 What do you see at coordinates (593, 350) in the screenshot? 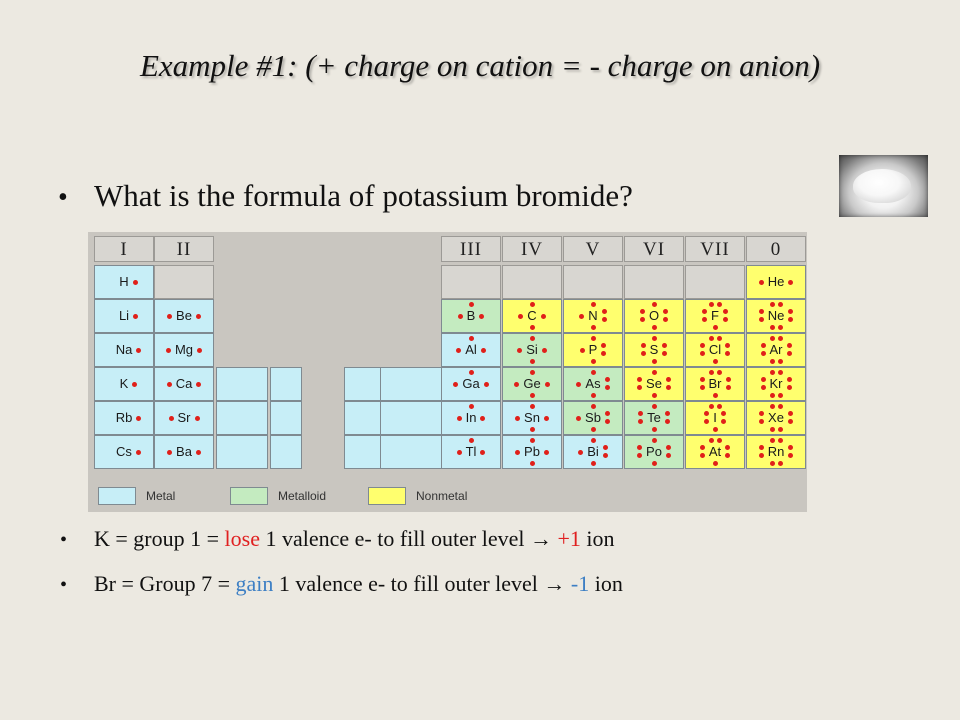
I see `element-symbol: P` at bounding box center [593, 350].